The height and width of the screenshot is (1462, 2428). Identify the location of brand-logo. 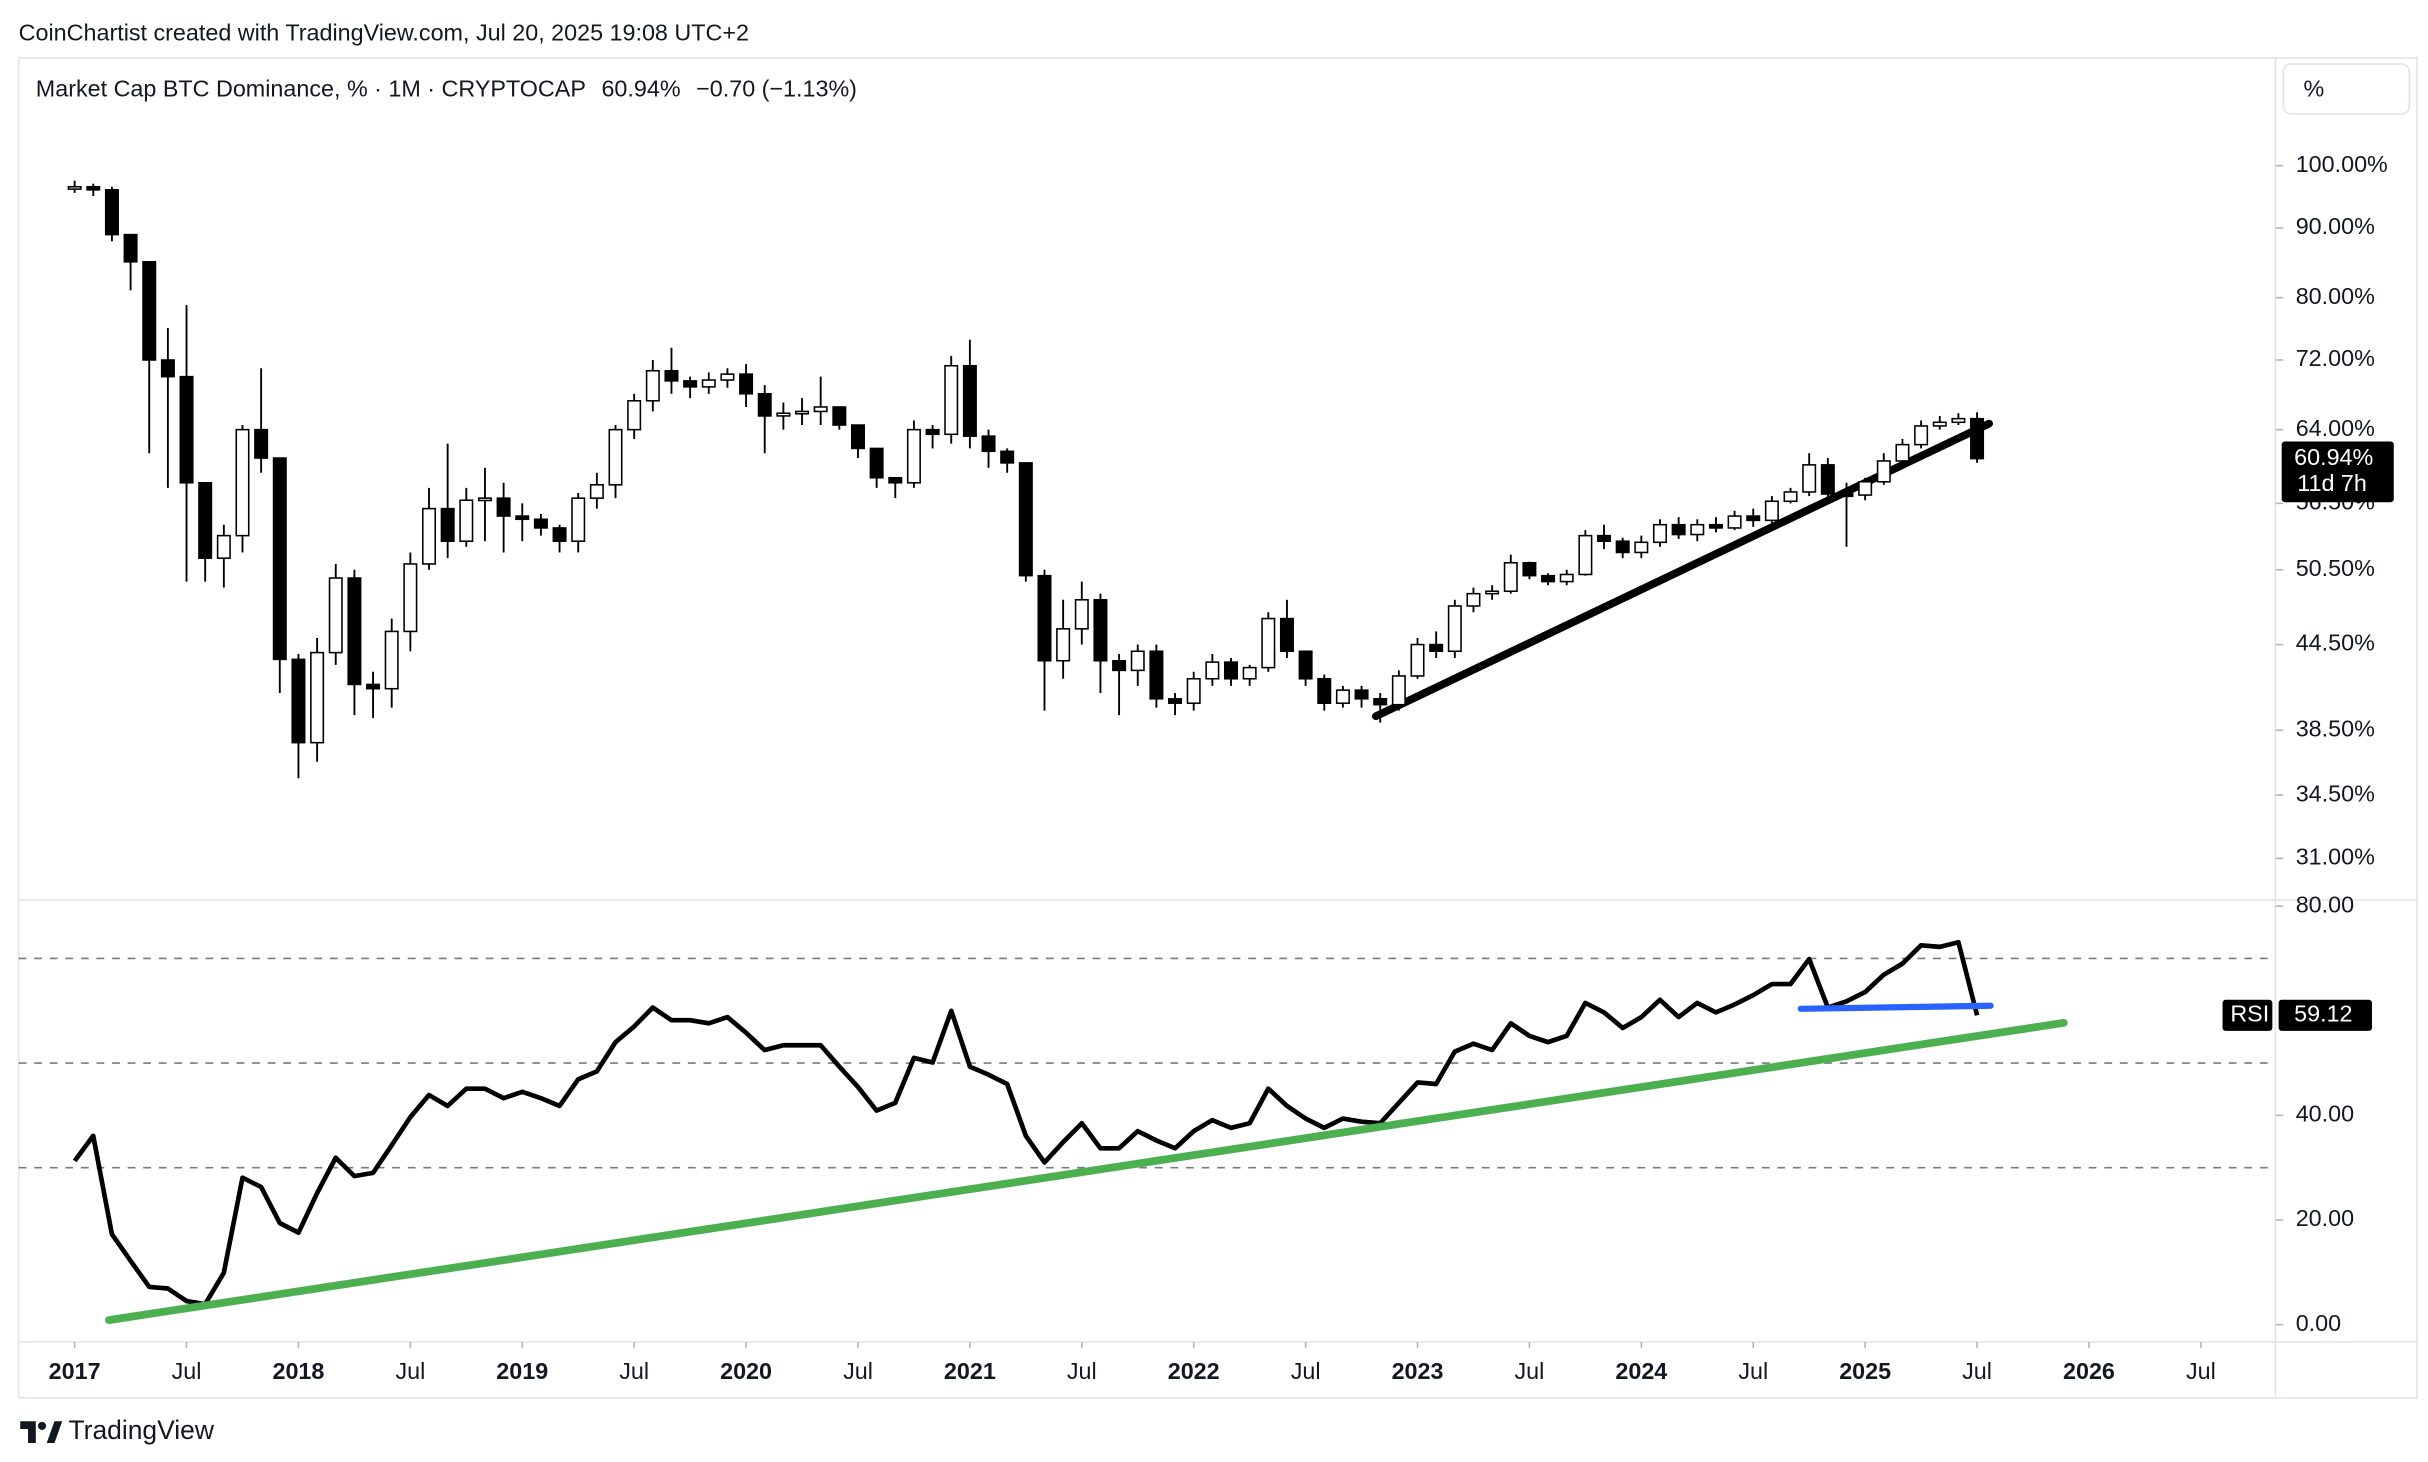
(41, 1432).